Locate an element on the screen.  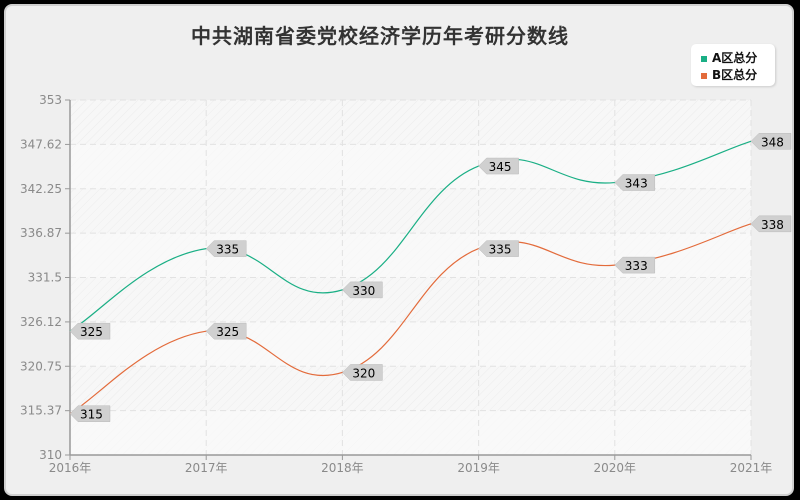
svg-text: 330 is located at coordinates (363, 291).